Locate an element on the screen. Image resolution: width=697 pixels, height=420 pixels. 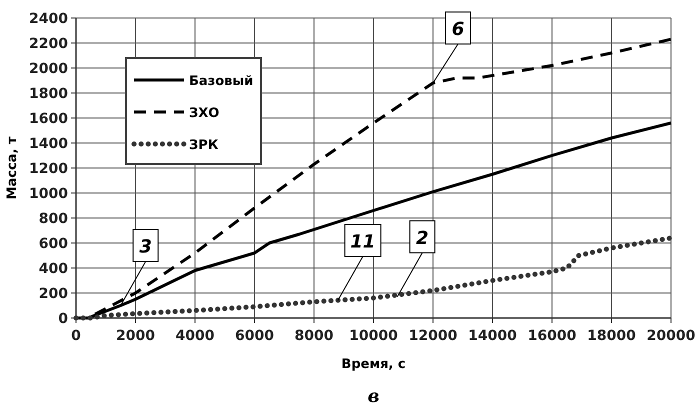
text: в is located at coordinates (374, 396).